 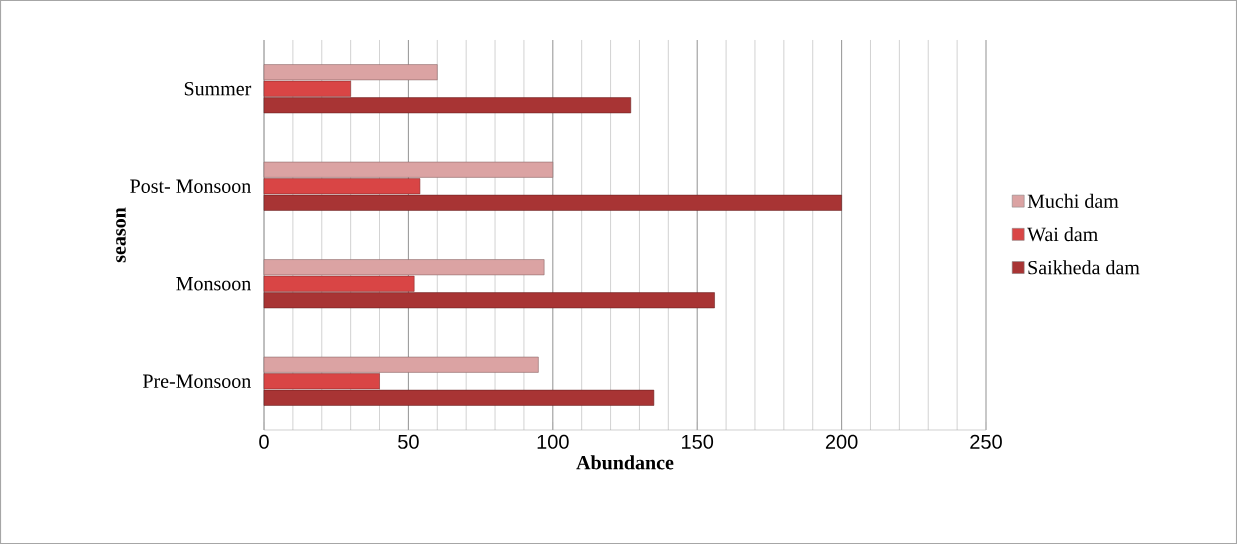 I want to click on x-tick-label: 250, so click(x=986, y=441).